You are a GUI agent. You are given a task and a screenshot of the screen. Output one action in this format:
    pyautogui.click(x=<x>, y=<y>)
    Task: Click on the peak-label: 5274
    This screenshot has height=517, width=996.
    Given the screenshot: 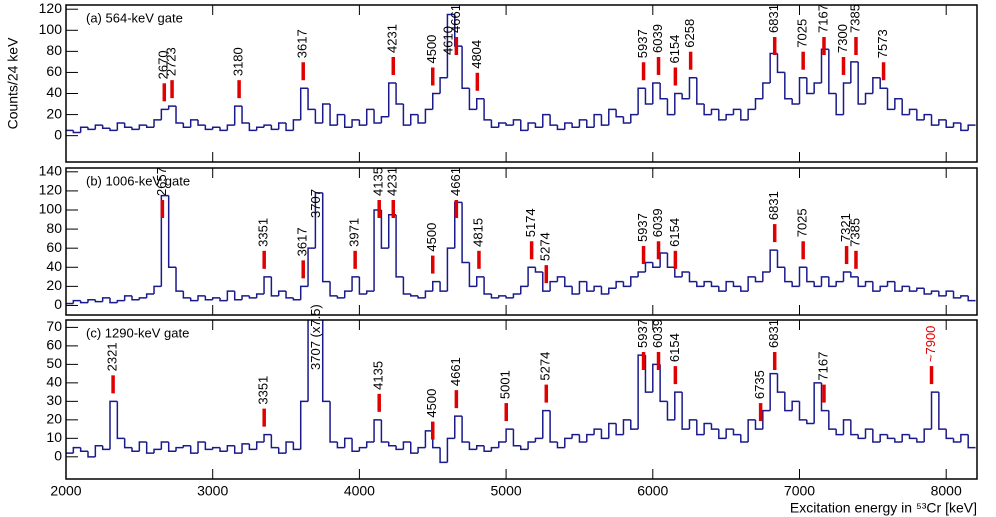 What is the action you would take?
    pyautogui.click(x=545, y=246)
    